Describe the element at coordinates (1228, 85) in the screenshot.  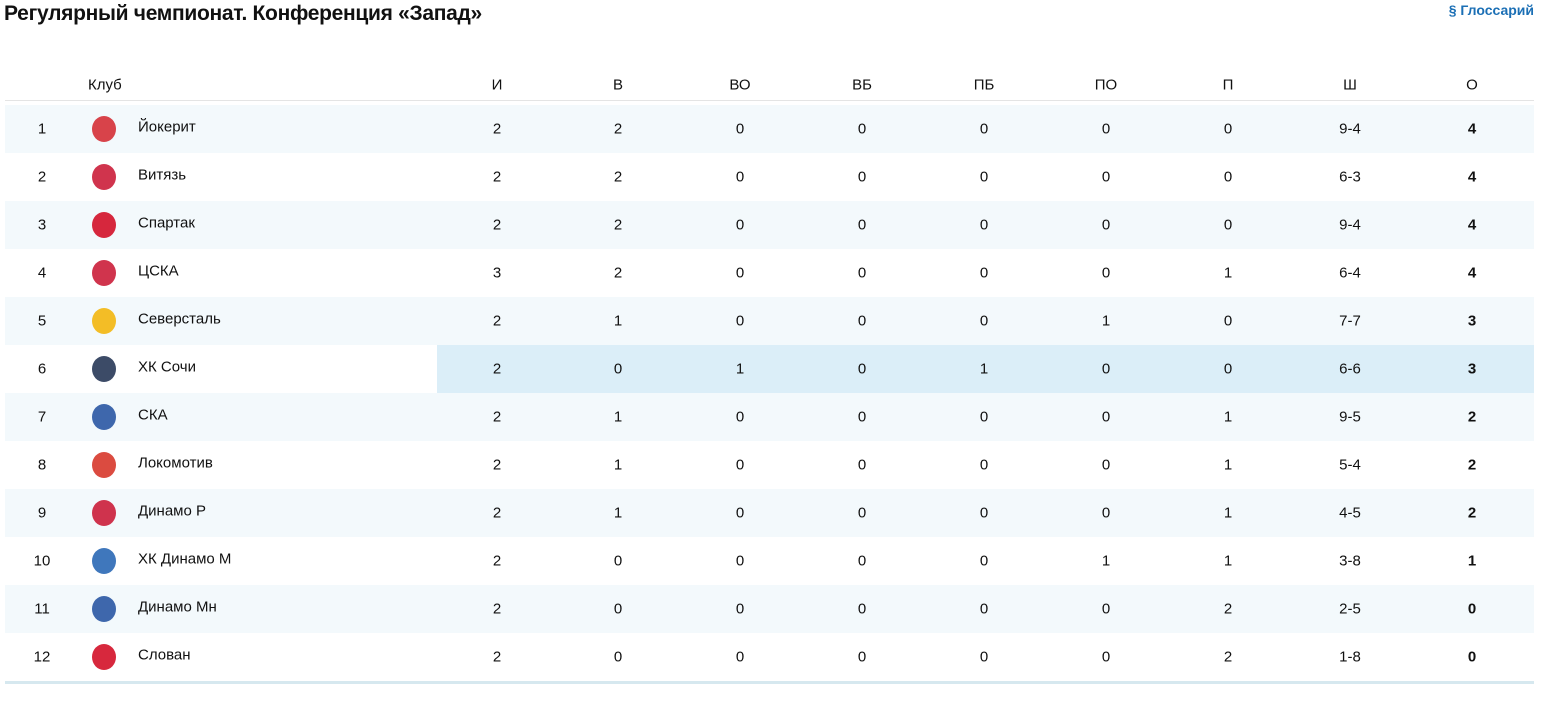
I see `column-header: П` at that location.